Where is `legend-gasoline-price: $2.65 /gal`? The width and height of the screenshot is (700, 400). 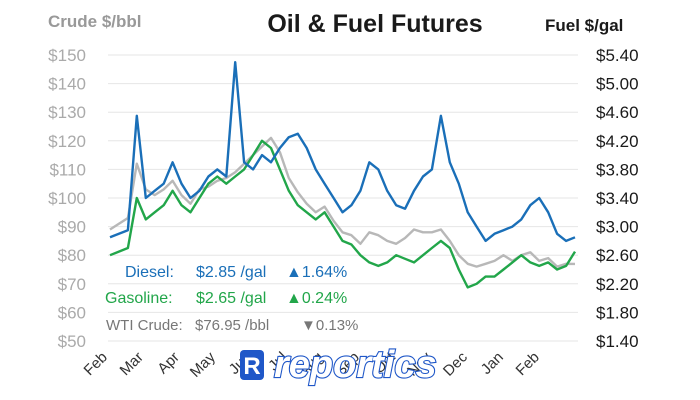
legend-gasoline-price: $2.65 /gal is located at coordinates (231, 298).